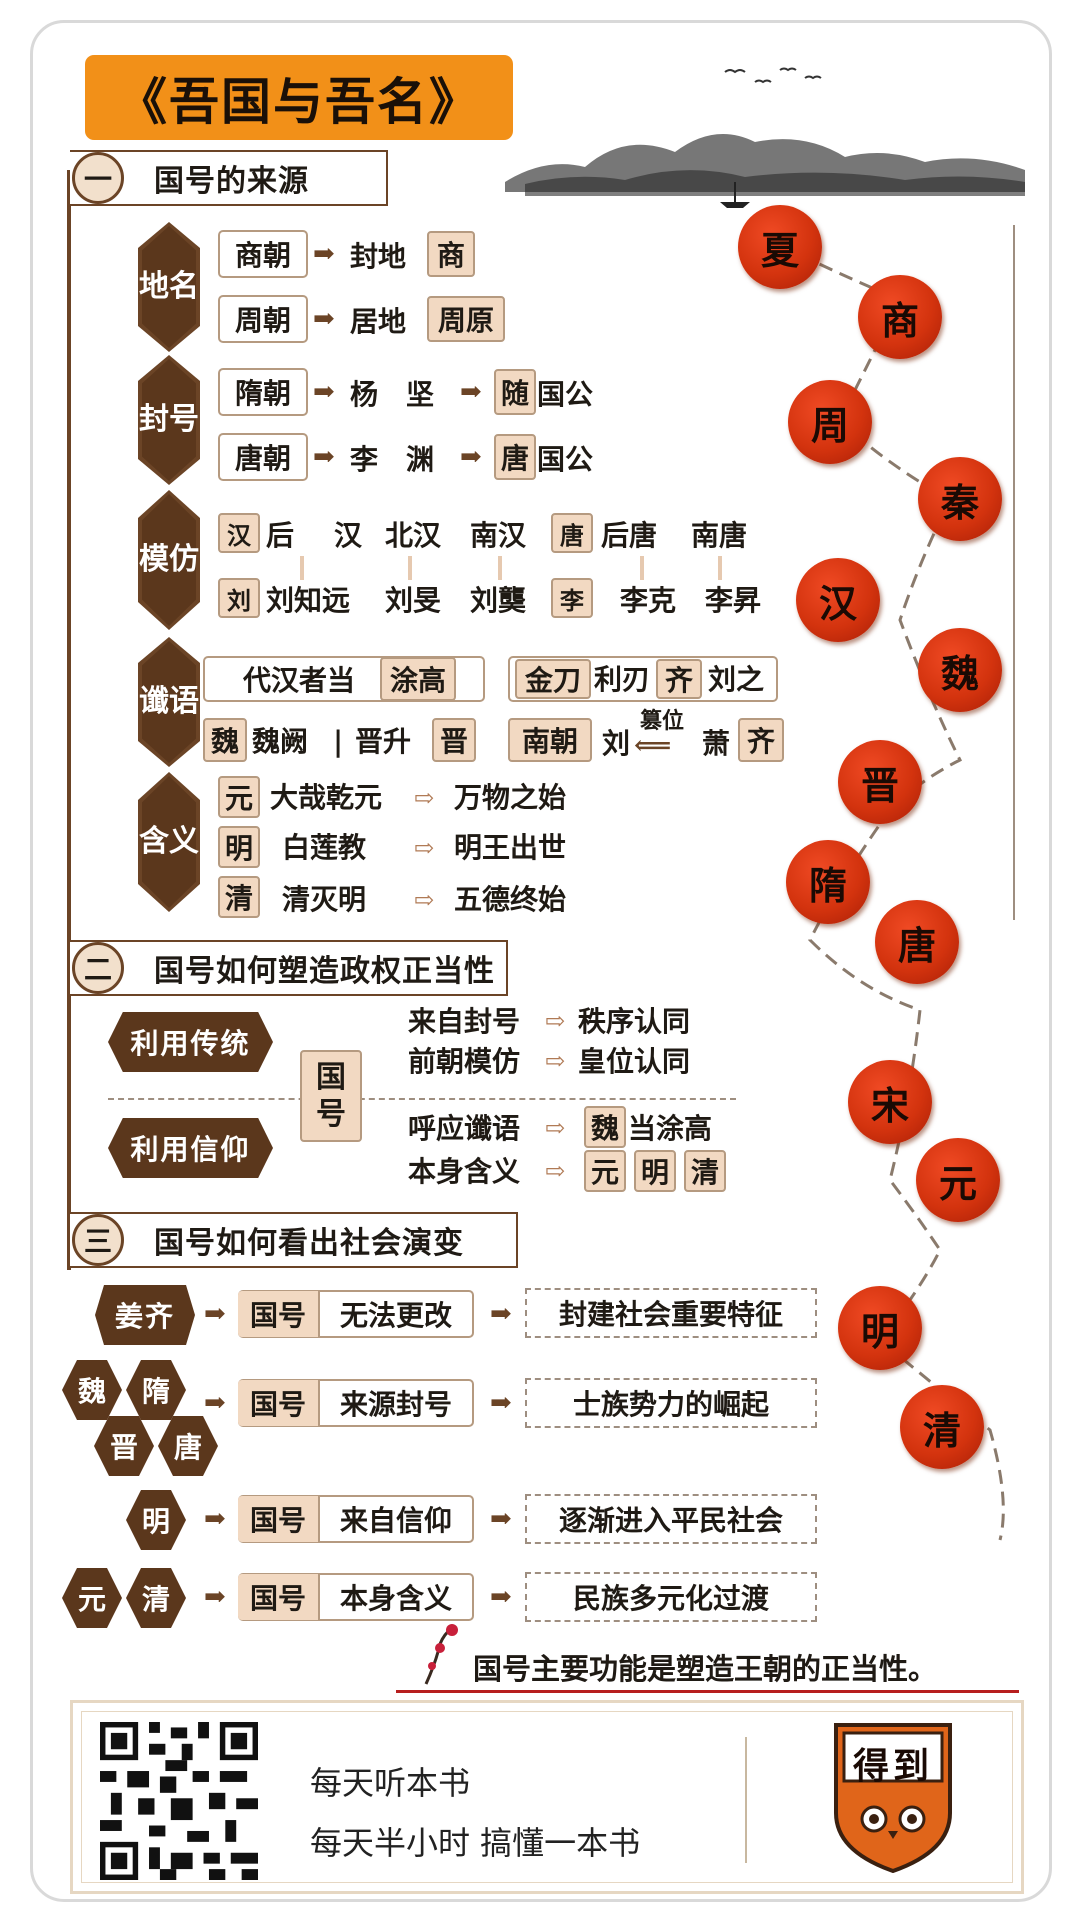 The height and width of the screenshot is (1920, 1080). Describe the element at coordinates (942, 1427) in the screenshot. I see `dynasty-circle: 清` at that location.